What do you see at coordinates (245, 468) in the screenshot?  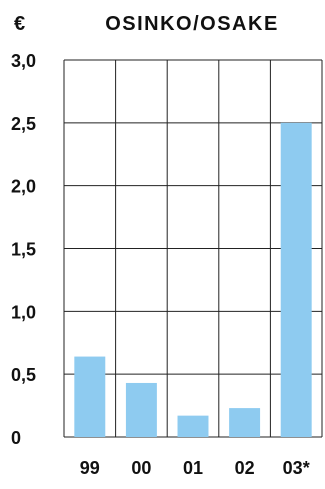 I see `x-tick-label: 02` at bounding box center [245, 468].